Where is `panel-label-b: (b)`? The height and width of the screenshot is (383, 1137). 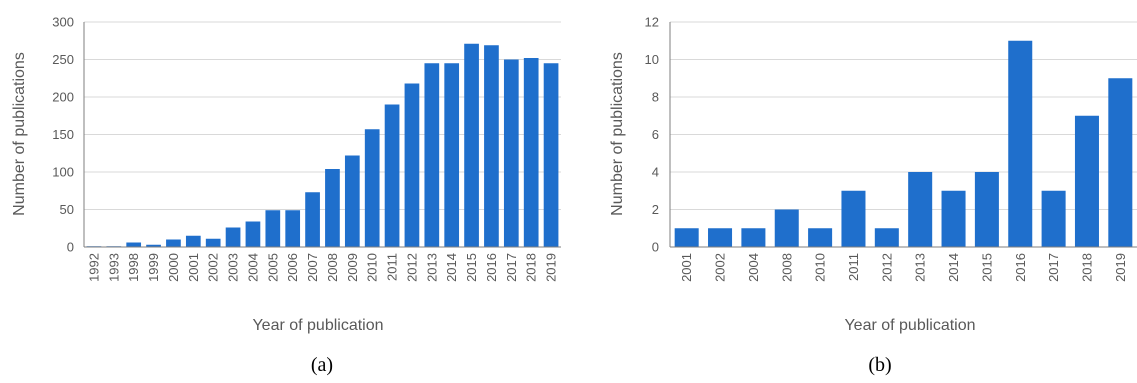 panel-label-b: (b) is located at coordinates (879, 365).